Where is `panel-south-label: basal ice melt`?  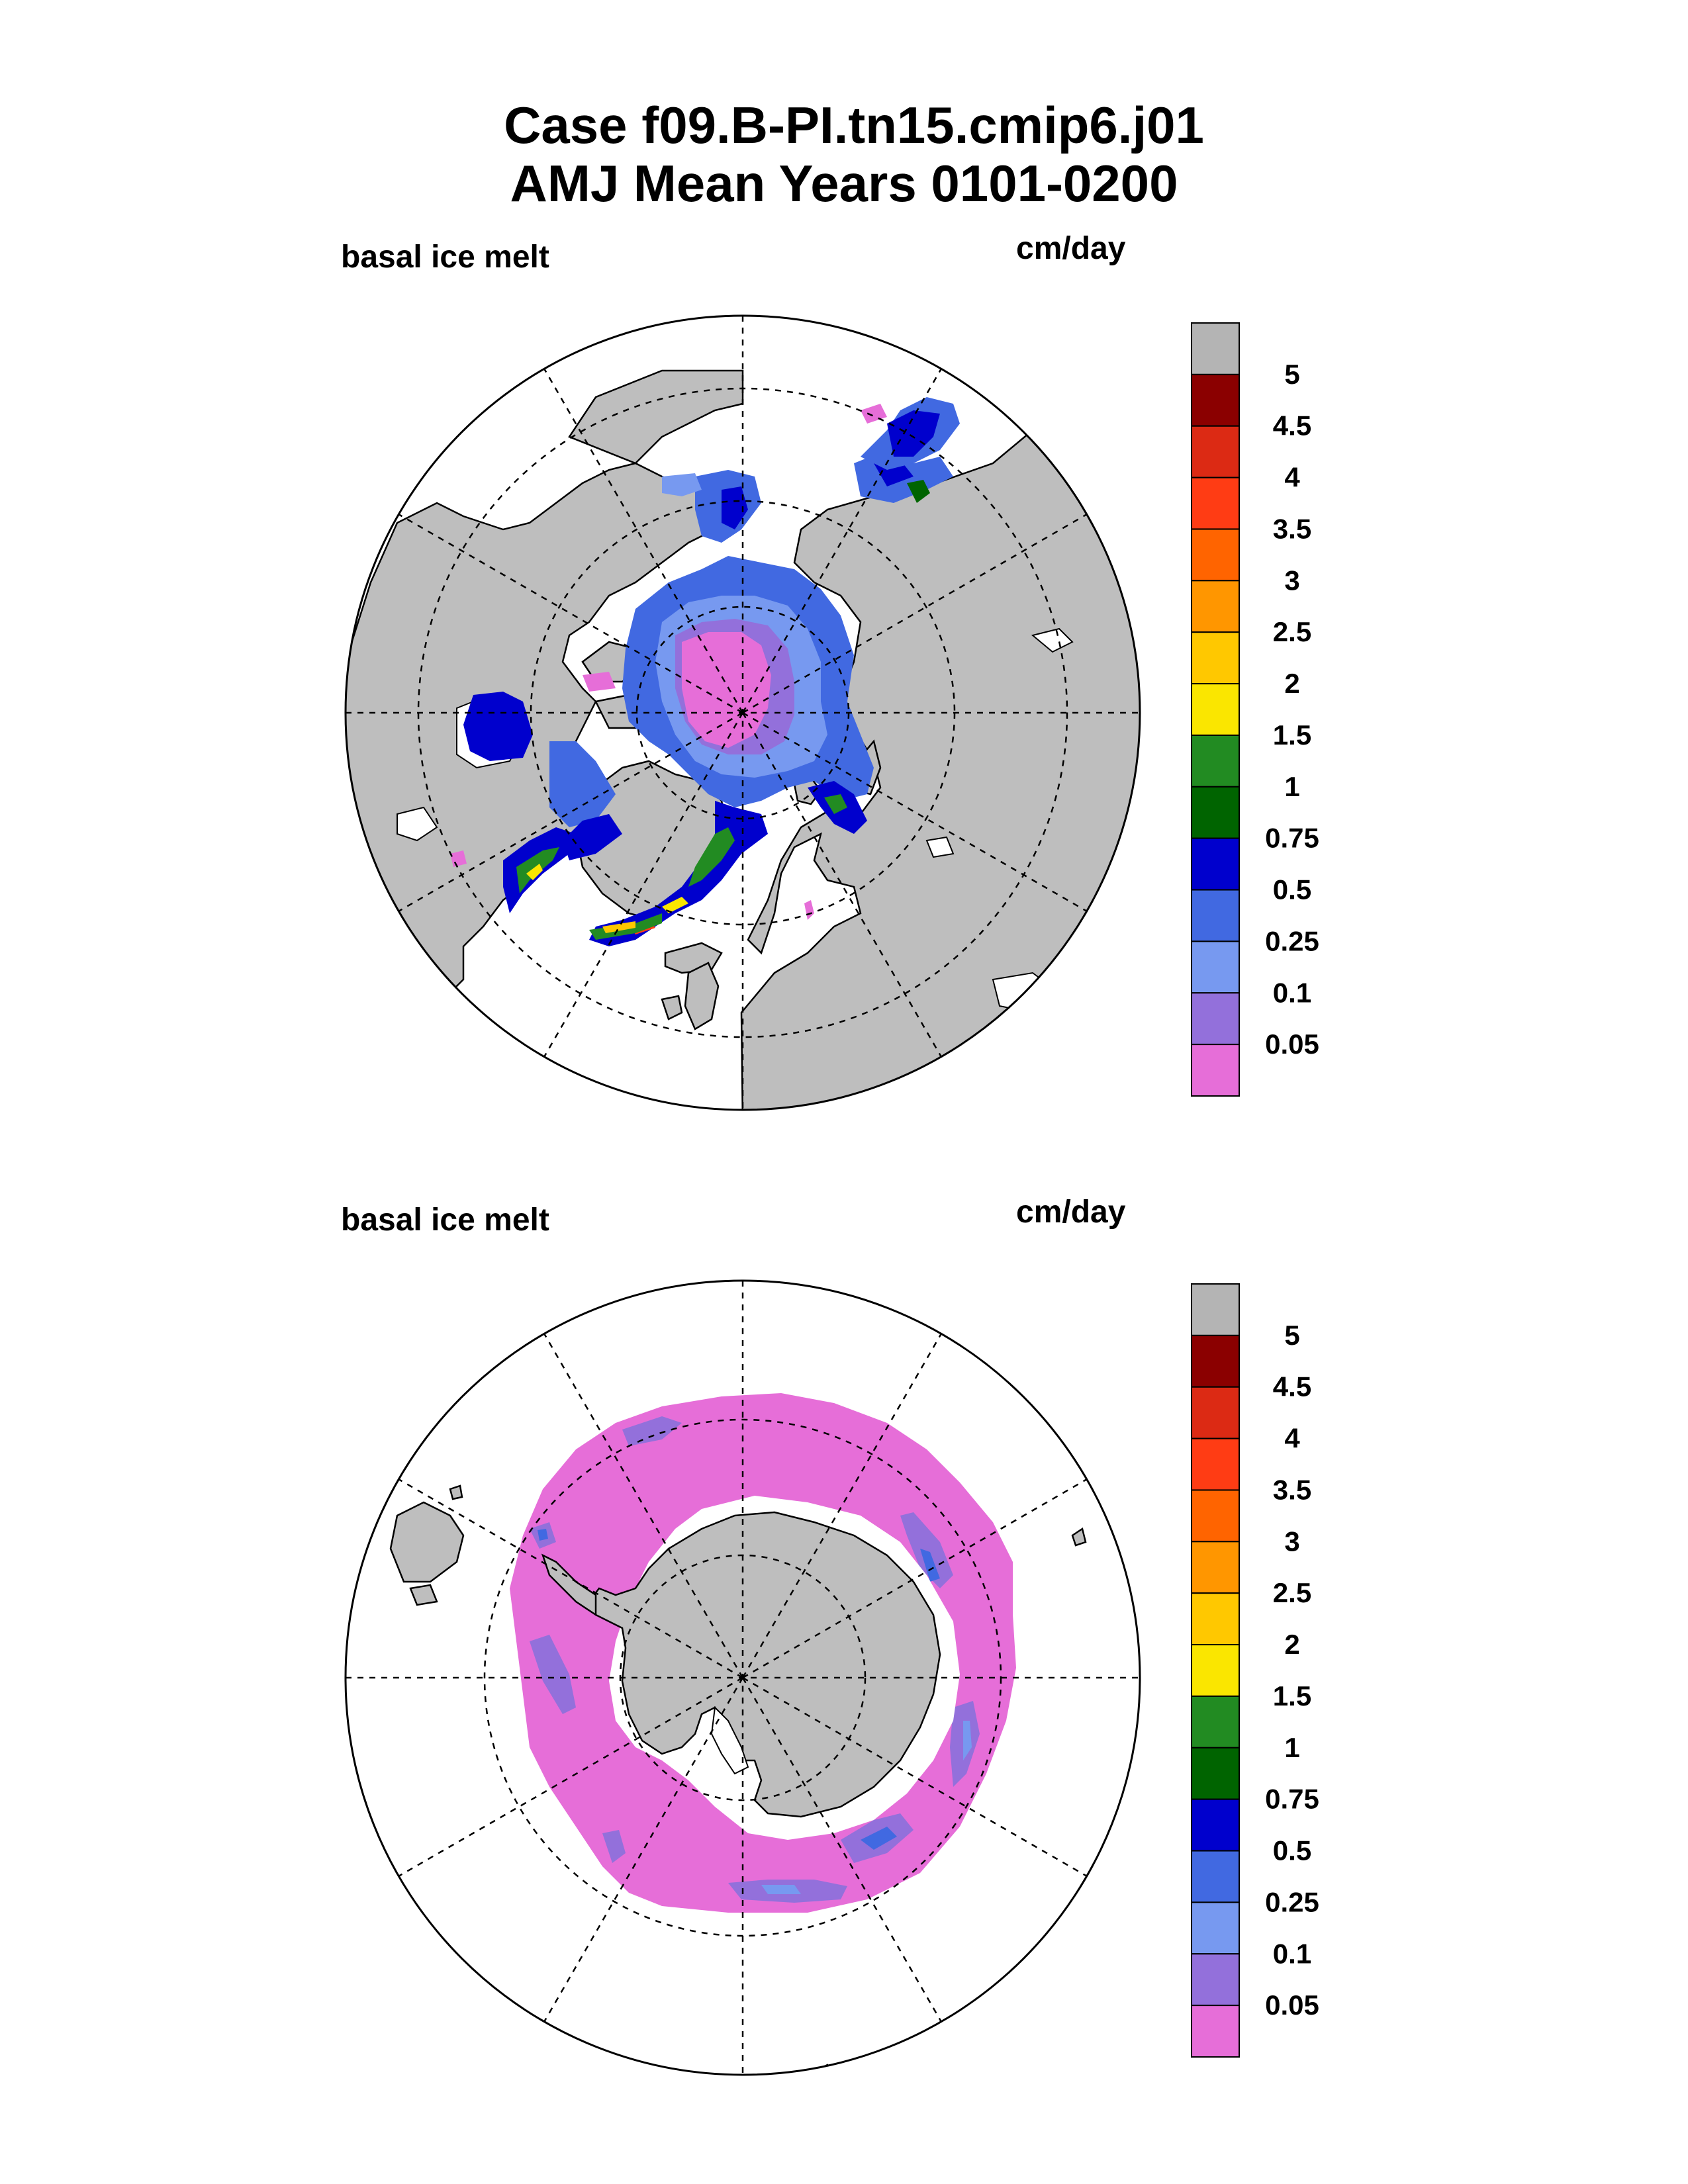 panel-south-label: basal ice melt is located at coordinates (445, 1220).